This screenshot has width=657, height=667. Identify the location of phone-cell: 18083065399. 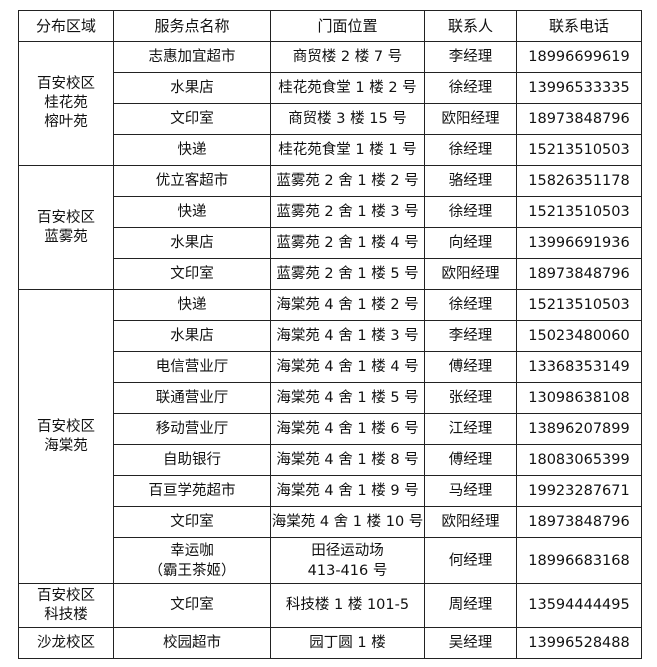
(579, 460).